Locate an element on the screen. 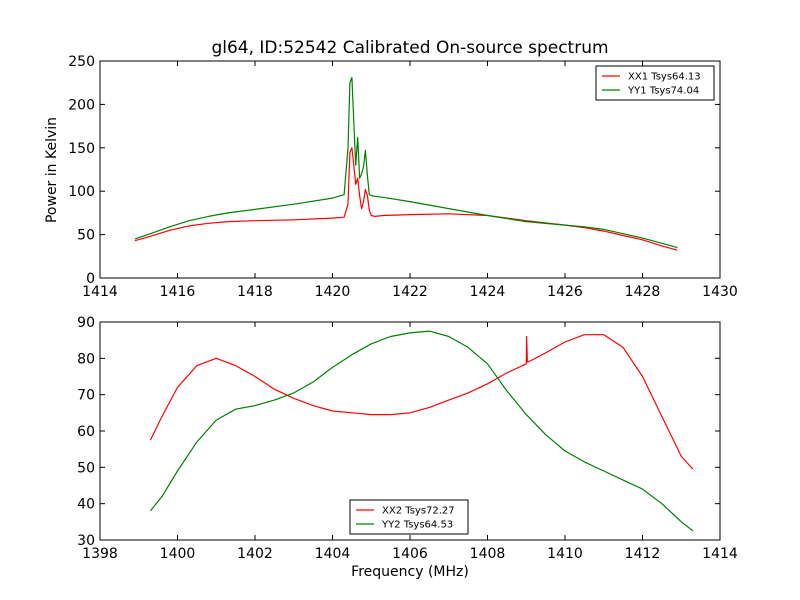  y-tick-label: 250 is located at coordinates (81, 62).